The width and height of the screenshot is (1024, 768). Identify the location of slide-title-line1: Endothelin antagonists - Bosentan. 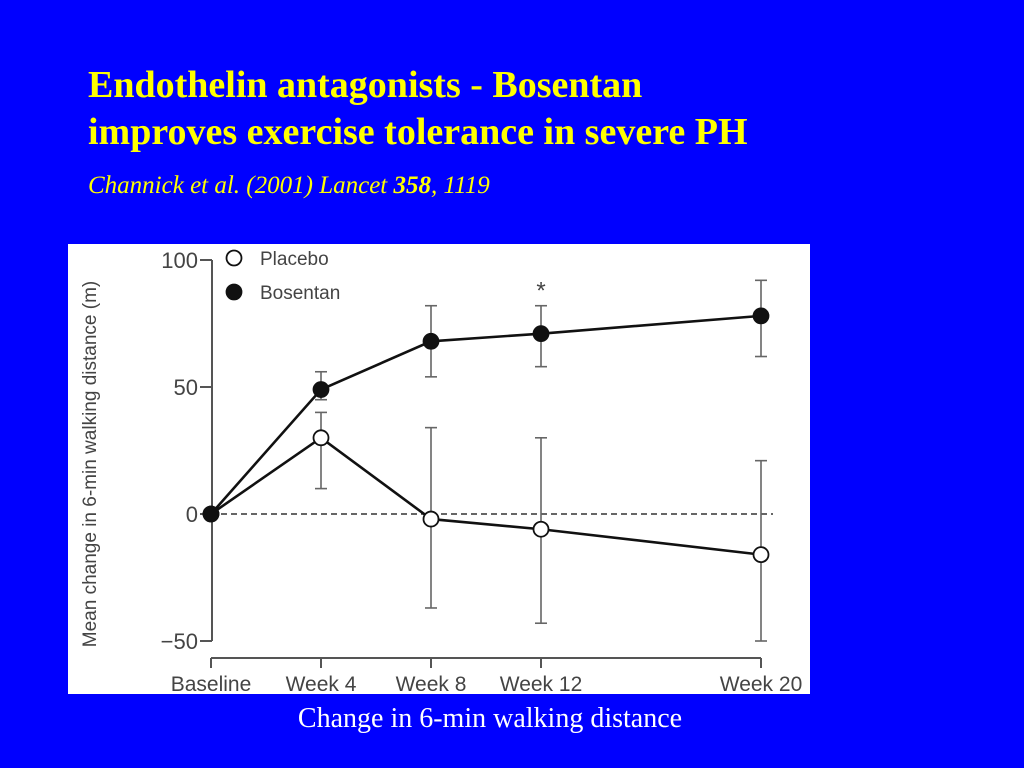
(365, 85).